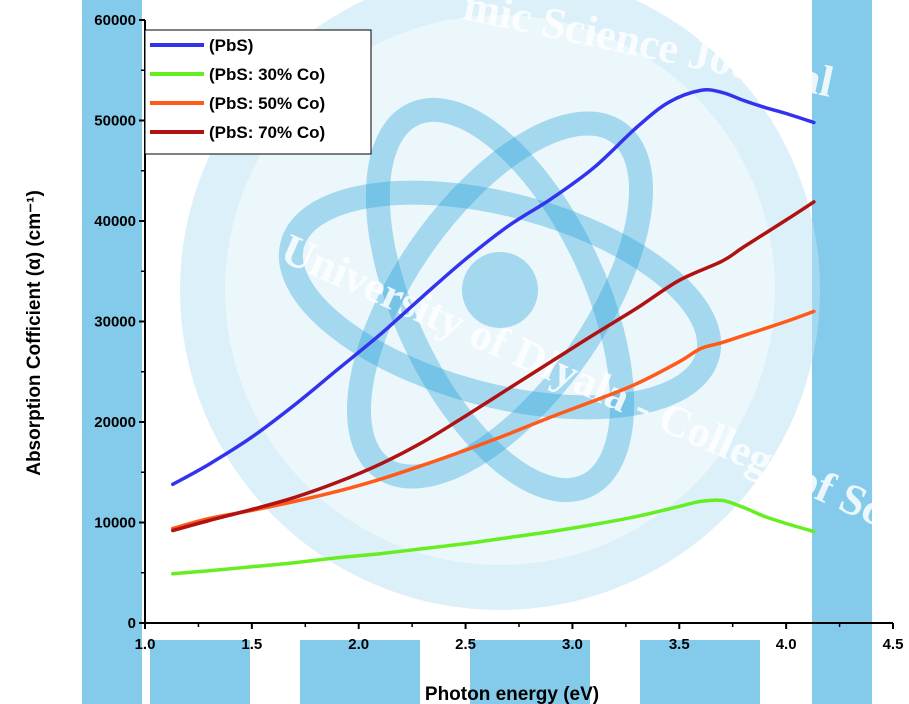  Describe the element at coordinates (842, 352) in the screenshot. I see `watermark-band-right` at that location.